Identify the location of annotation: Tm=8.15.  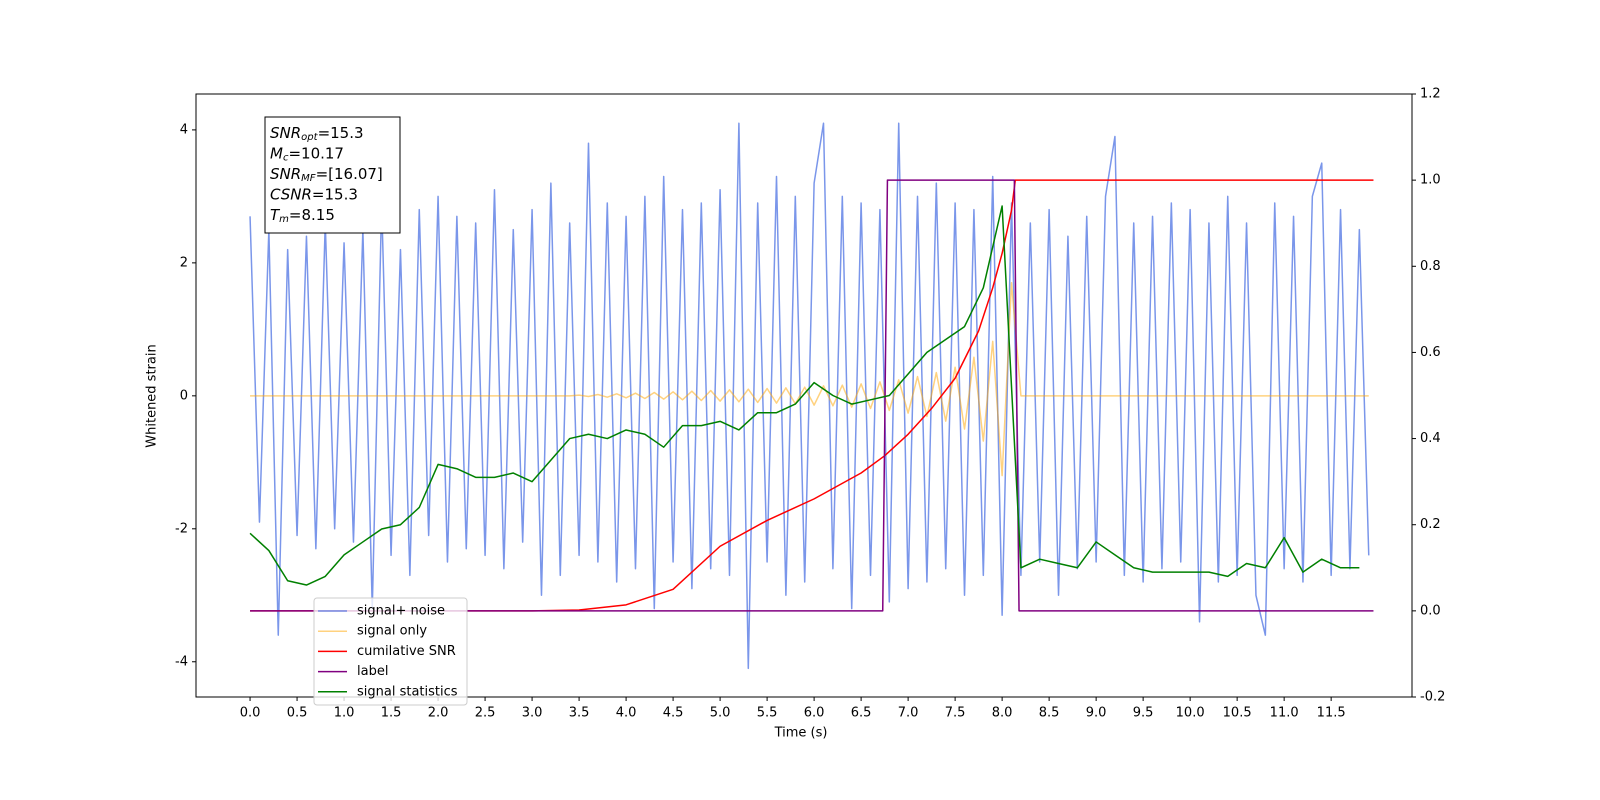
(302, 216).